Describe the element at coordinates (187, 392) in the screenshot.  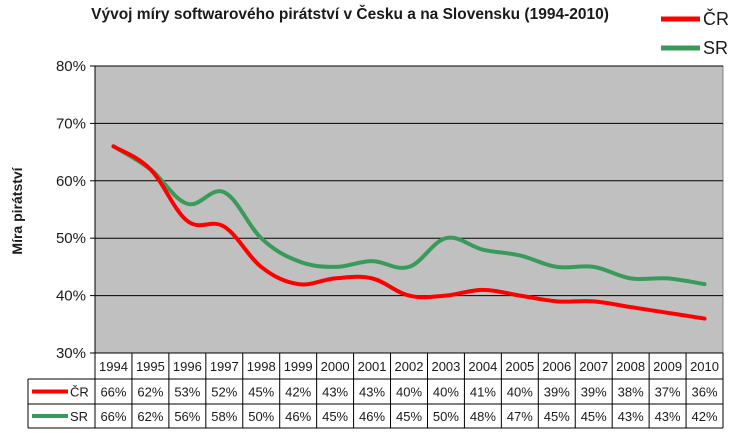
I see `table-cell: 53%` at that location.